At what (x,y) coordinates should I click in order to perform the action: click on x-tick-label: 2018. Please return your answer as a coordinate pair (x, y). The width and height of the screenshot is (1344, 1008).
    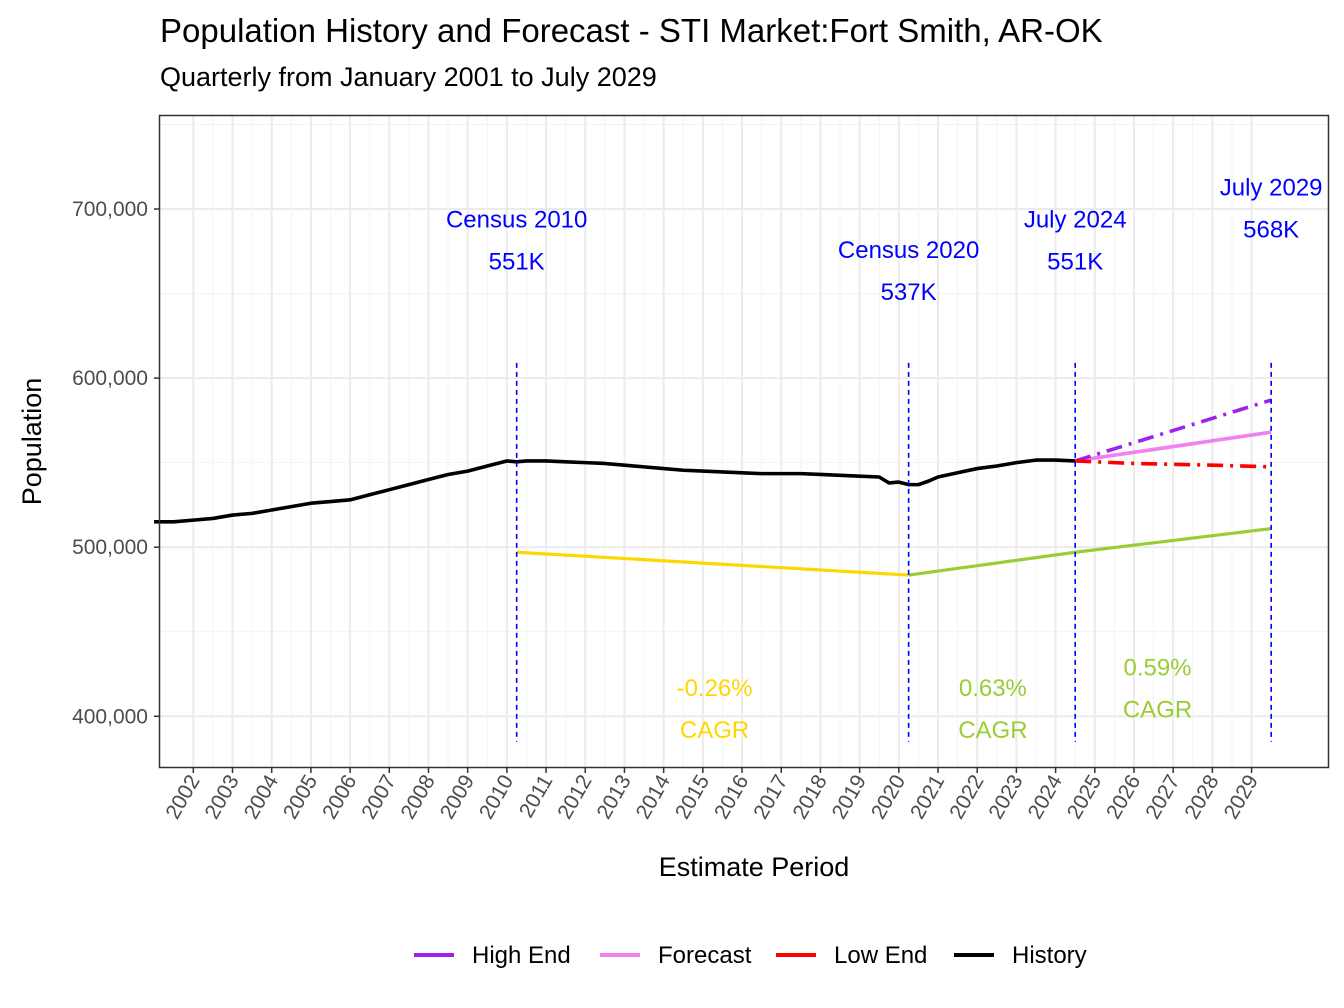
    Looking at the image, I should click on (809, 797).